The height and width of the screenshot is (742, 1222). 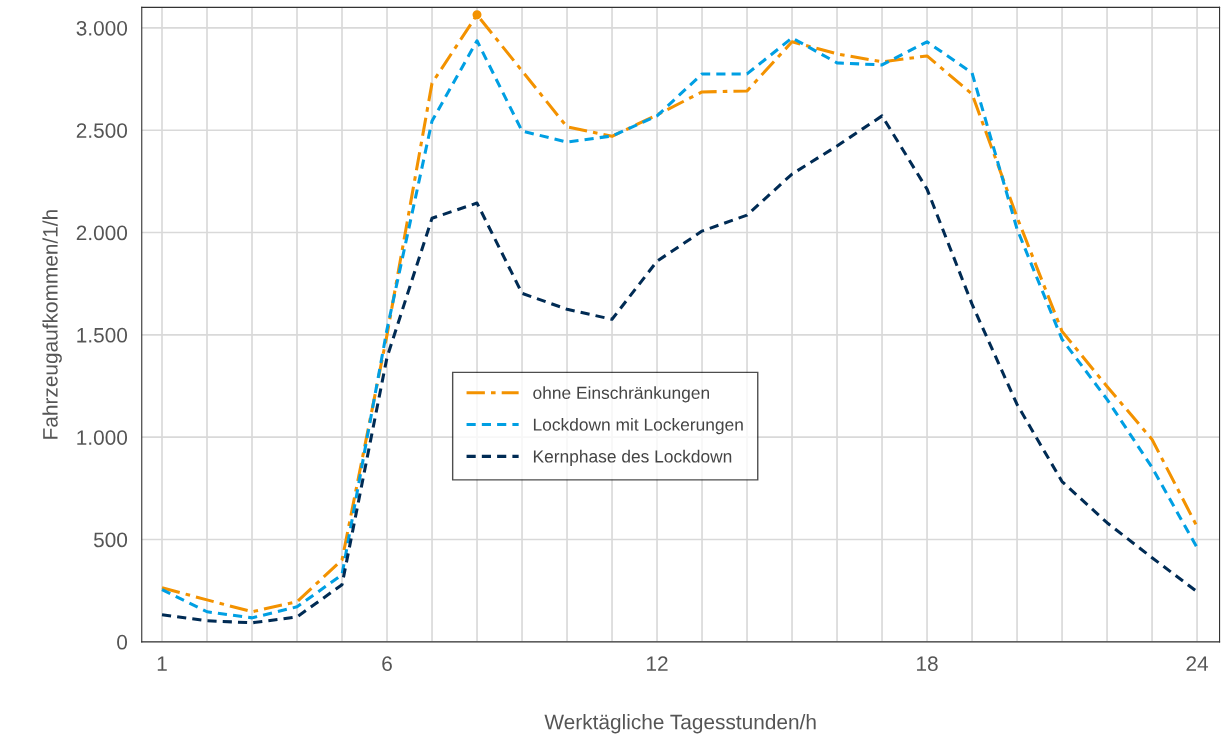 What do you see at coordinates (52, 324) in the screenshot?
I see `y-axis-title: Fahrzeugaufkommen/1/h` at bounding box center [52, 324].